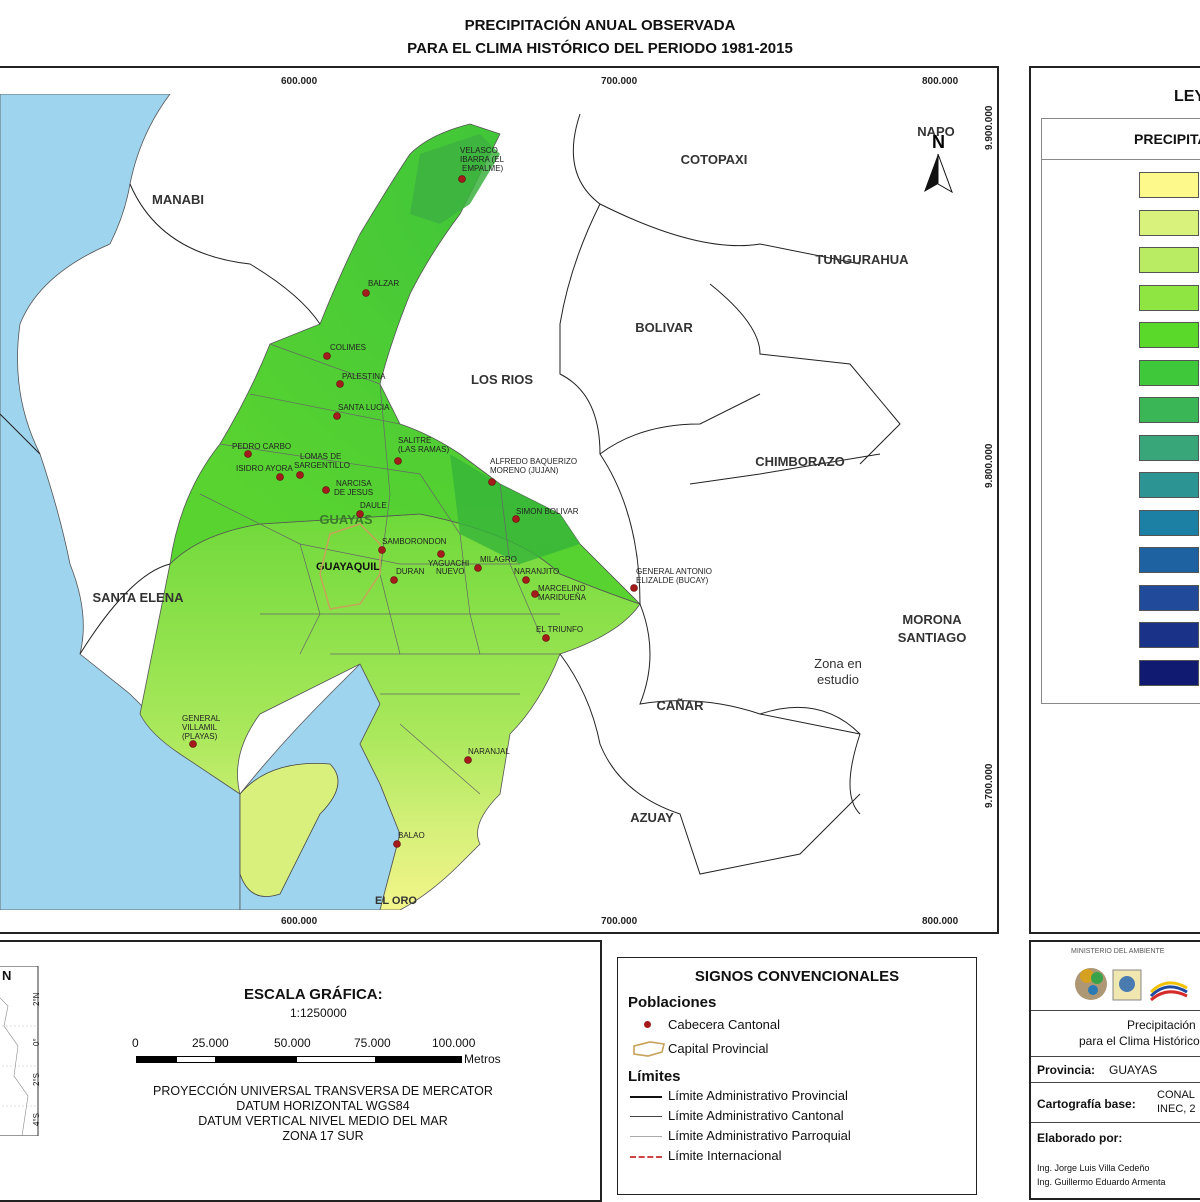 The height and width of the screenshot is (1202, 1200). Describe the element at coordinates (372, 1043) in the screenshot. I see `scale-tick-75000: 75.000` at that location.